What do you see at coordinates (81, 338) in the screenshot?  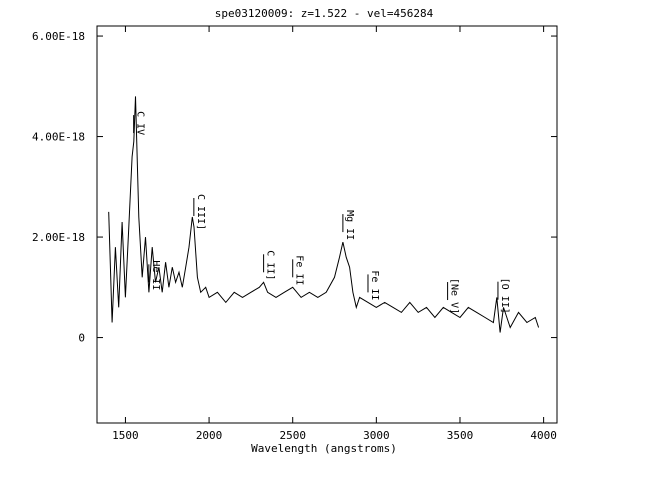 I see `y-tick-label: 0` at bounding box center [81, 338].